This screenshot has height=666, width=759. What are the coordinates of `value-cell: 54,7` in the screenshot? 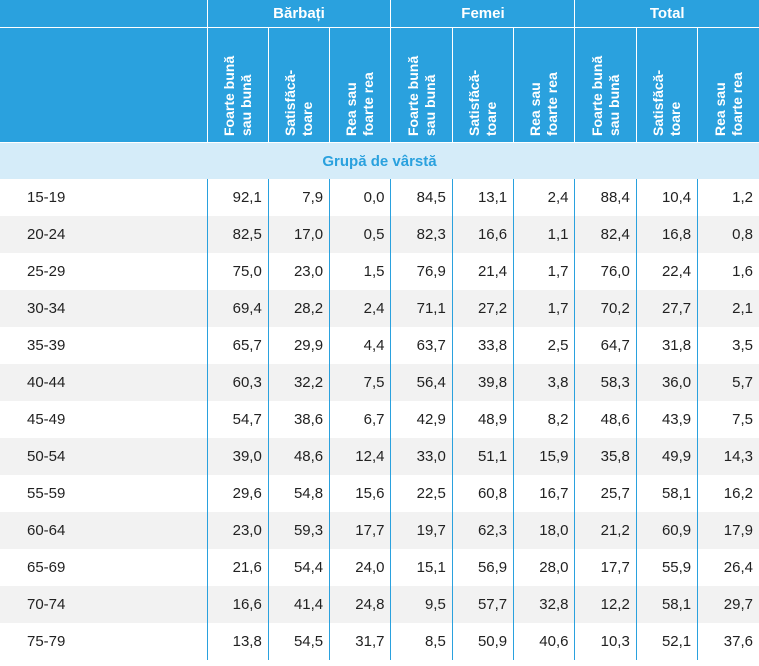 It's located at (237, 419).